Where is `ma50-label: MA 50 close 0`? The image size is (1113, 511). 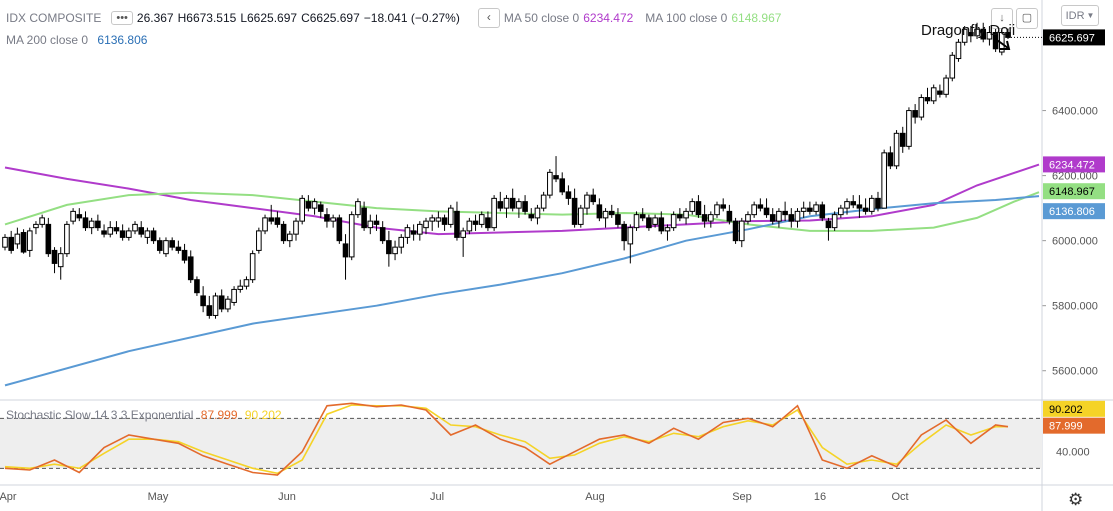 ma50-label: MA 50 close 0 is located at coordinates (541, 18).